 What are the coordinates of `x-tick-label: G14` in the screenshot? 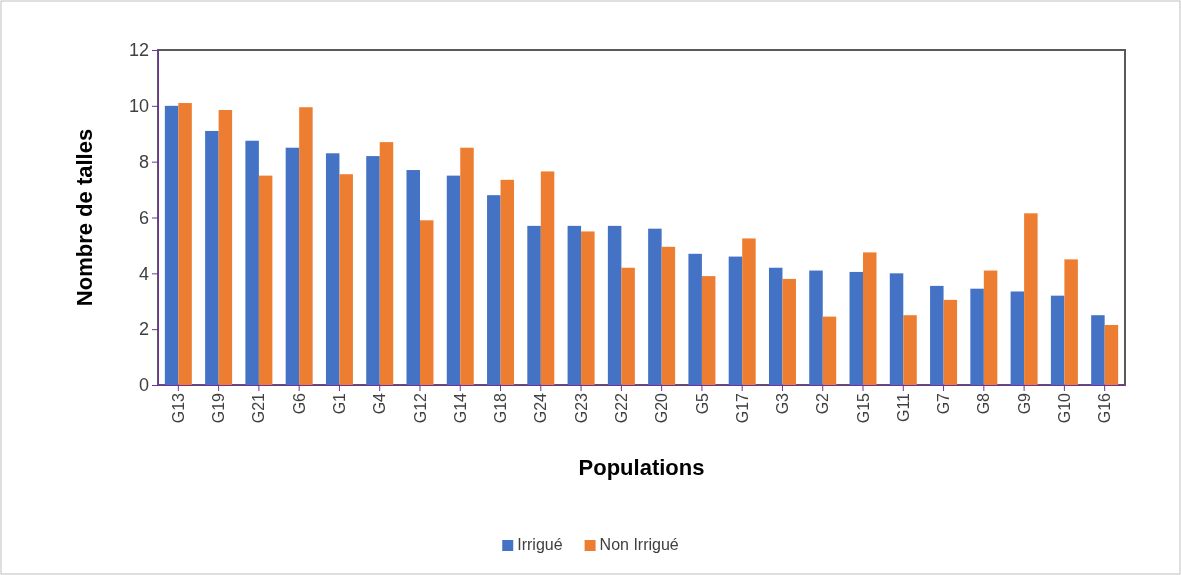 It's located at (460, 408).